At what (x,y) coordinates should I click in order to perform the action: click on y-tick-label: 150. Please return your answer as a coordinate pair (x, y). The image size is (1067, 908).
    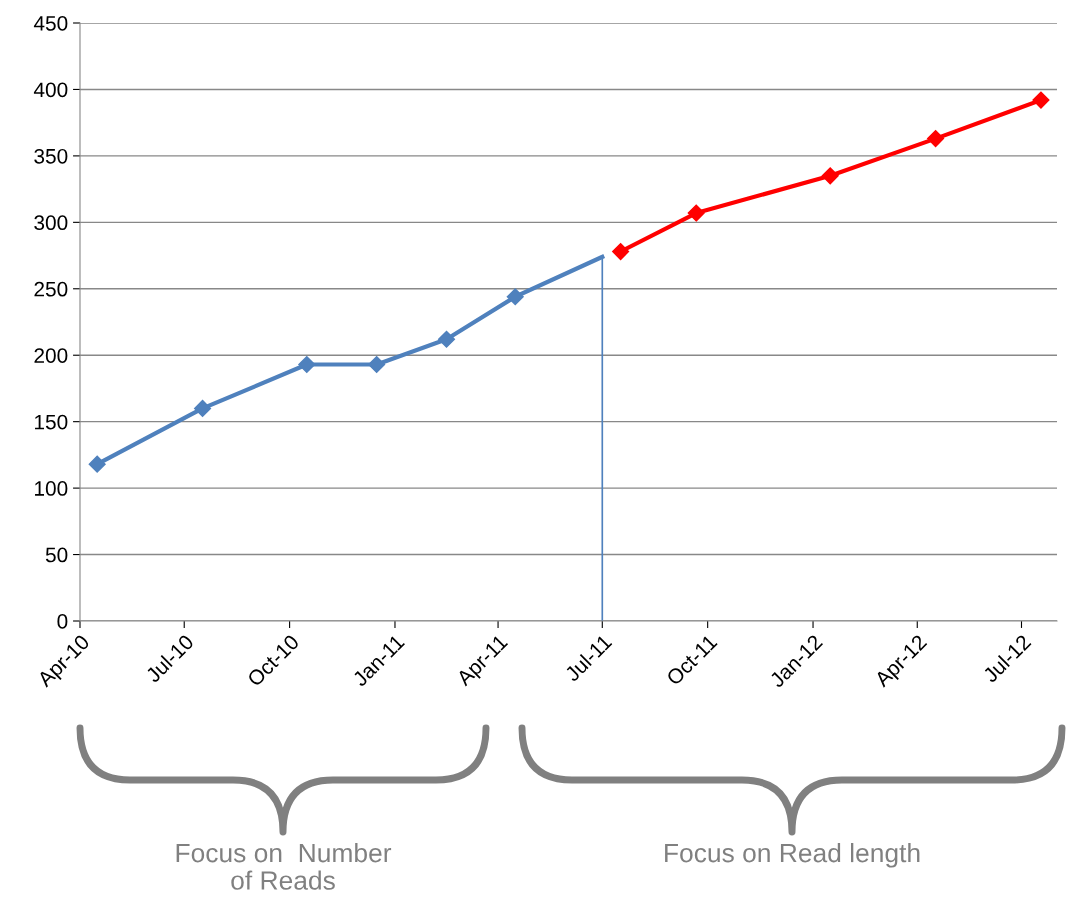
    Looking at the image, I should click on (51, 422).